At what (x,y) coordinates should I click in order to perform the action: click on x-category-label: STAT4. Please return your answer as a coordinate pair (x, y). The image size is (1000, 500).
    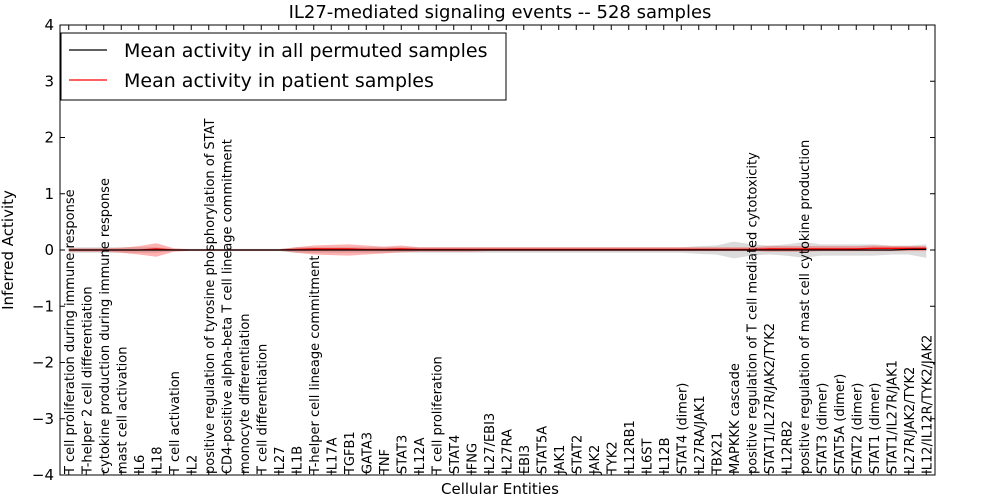
    Looking at the image, I should click on (455, 454).